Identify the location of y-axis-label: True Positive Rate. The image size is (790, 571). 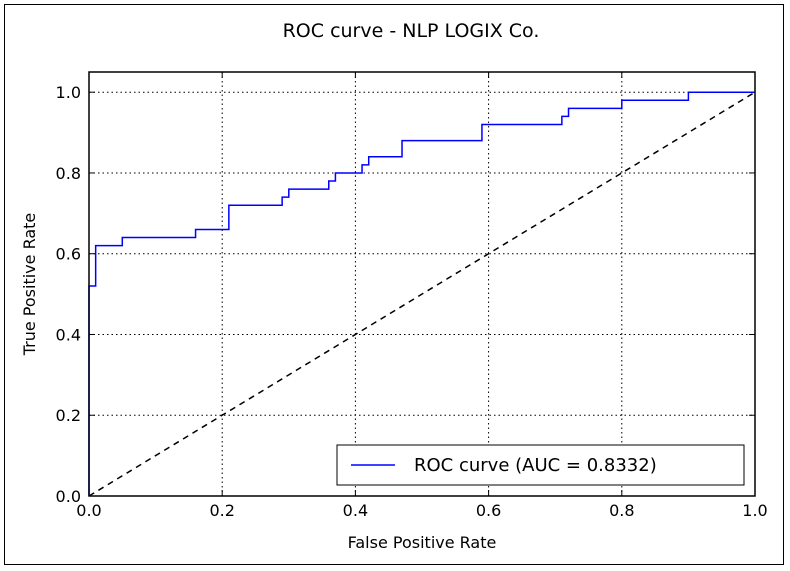
(29, 285).